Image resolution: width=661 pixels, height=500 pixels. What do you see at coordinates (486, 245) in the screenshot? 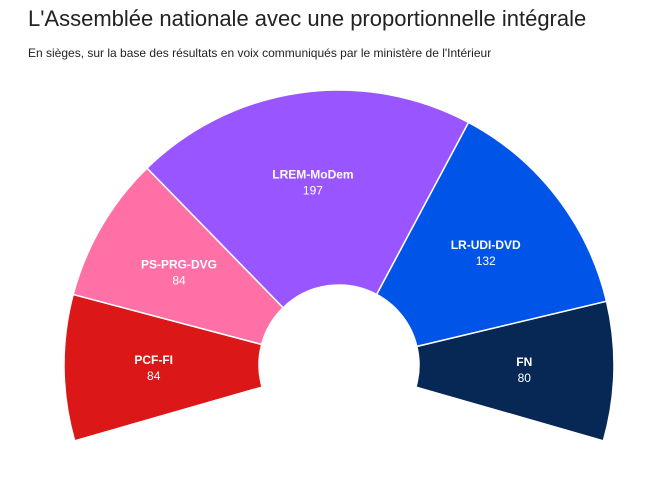
I see `segment-label-lr-udi-dvd: LR-UDI-DVD` at bounding box center [486, 245].